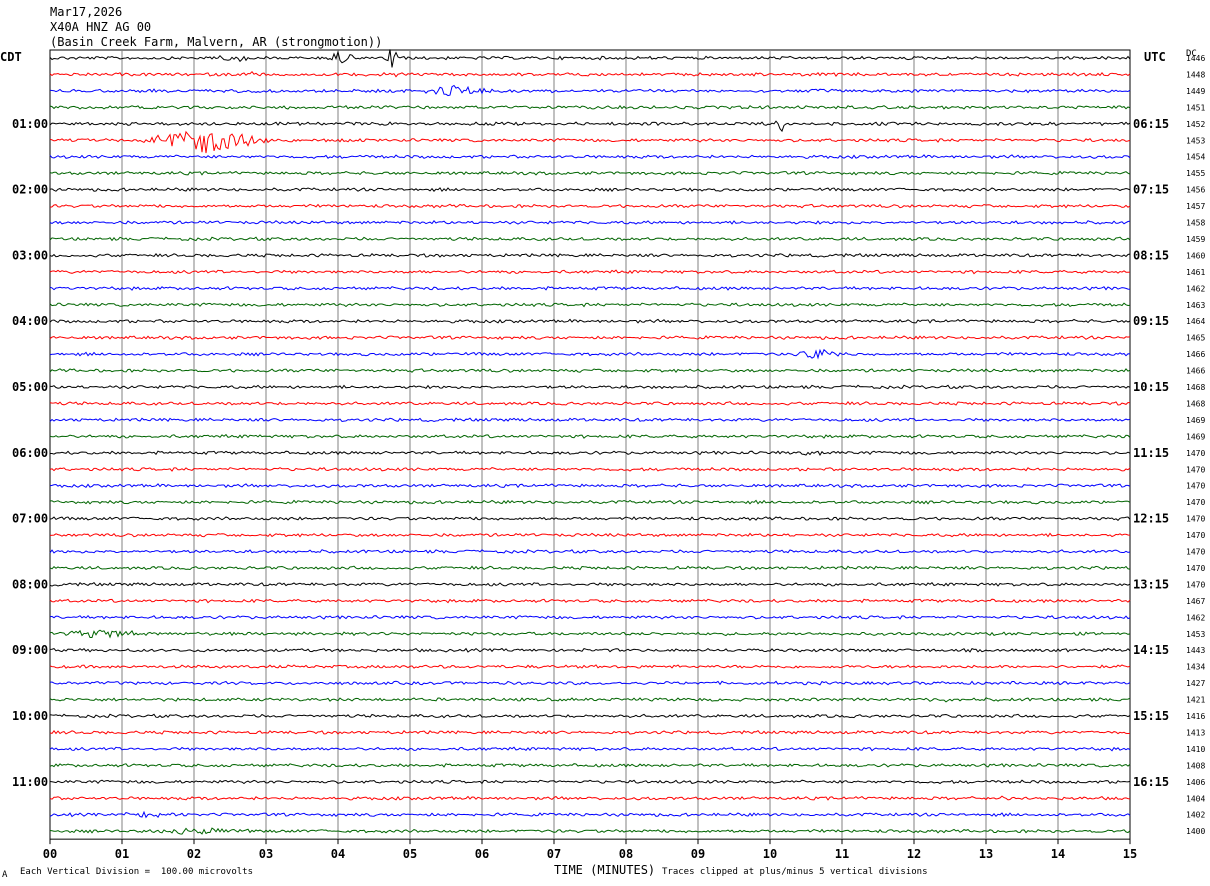 Image resolution: width=1210 pixels, height=886 pixels. Describe the element at coordinates (1195, 683) in the screenshot. I see `dc-value-38: 1427` at that location.